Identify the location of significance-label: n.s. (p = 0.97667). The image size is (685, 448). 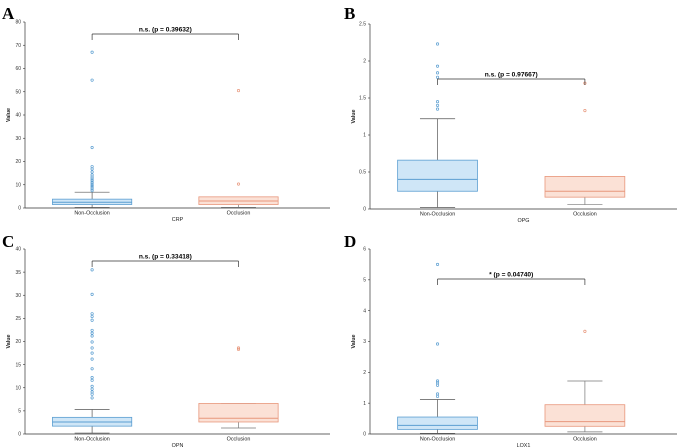
(511, 75).